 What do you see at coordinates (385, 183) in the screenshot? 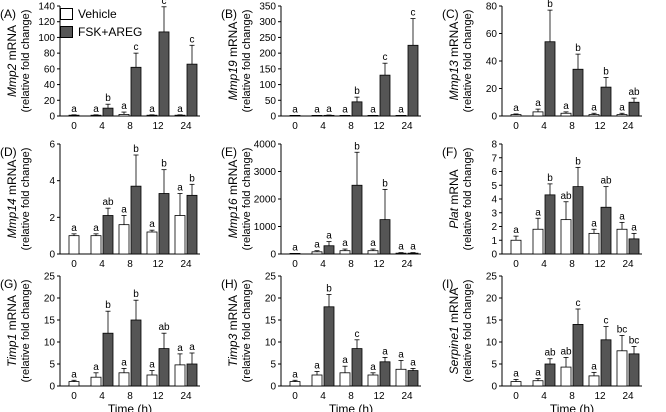
I see `sig-letter-e: b` at bounding box center [385, 183].